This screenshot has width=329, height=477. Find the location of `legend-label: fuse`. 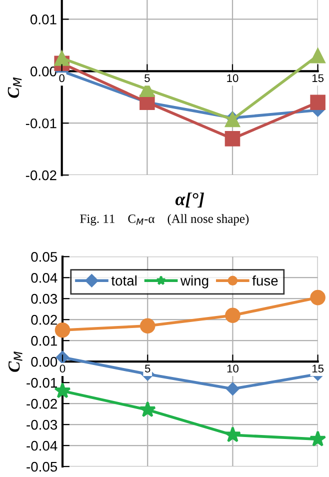

legend-label: fuse is located at coordinates (265, 280).